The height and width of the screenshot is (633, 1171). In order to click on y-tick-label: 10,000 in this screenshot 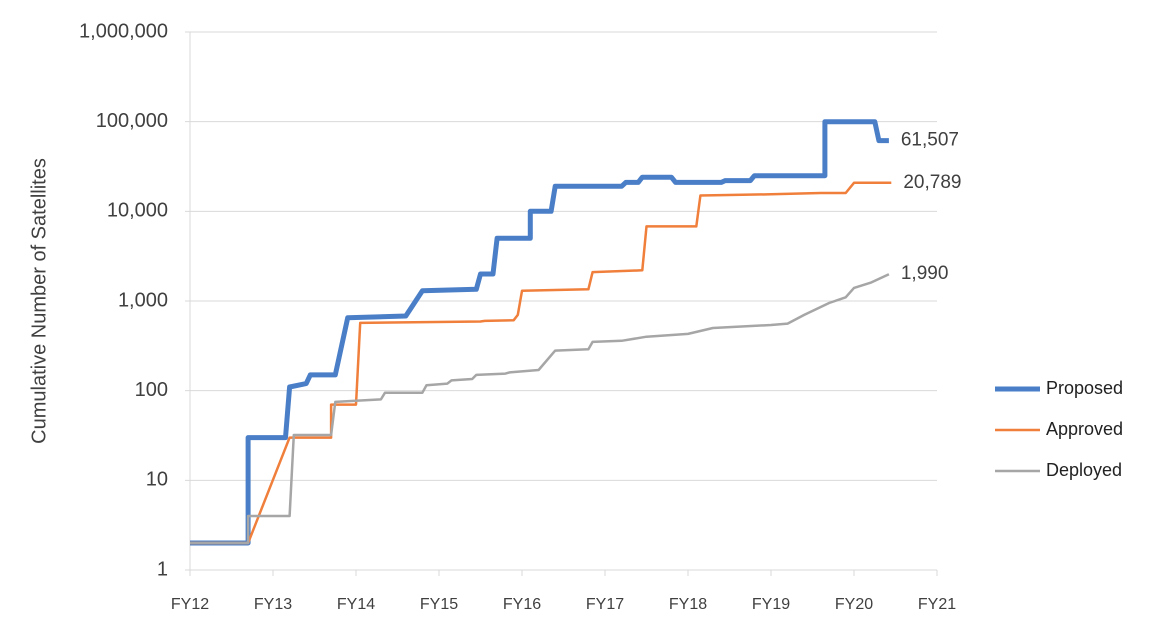, I will do `click(137, 211)`.